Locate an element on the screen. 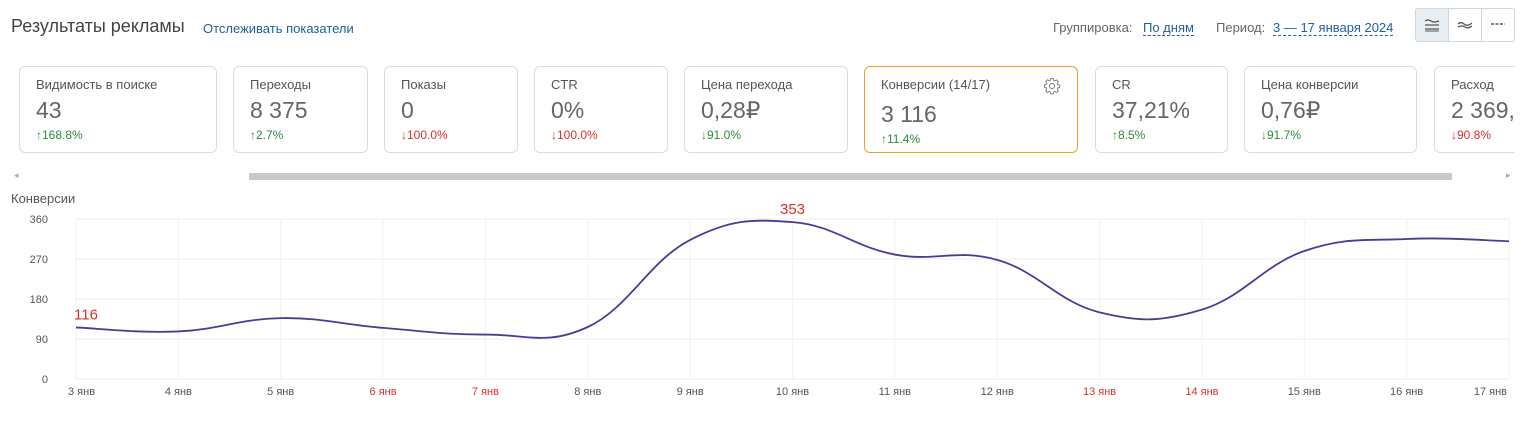 The width and height of the screenshot is (1525, 427). x-tick-label: 12 янв is located at coordinates (997, 392).